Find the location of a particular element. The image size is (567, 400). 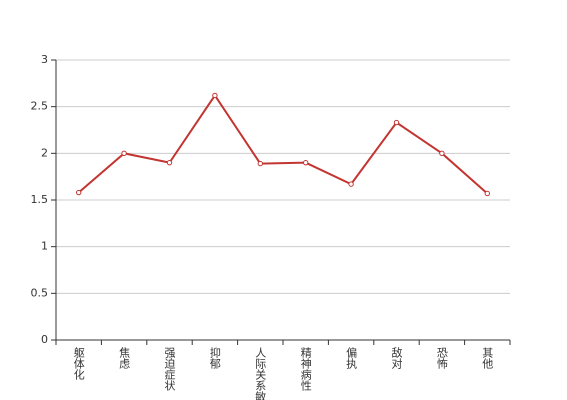

y-tick-label: 0 is located at coordinates (44, 339).